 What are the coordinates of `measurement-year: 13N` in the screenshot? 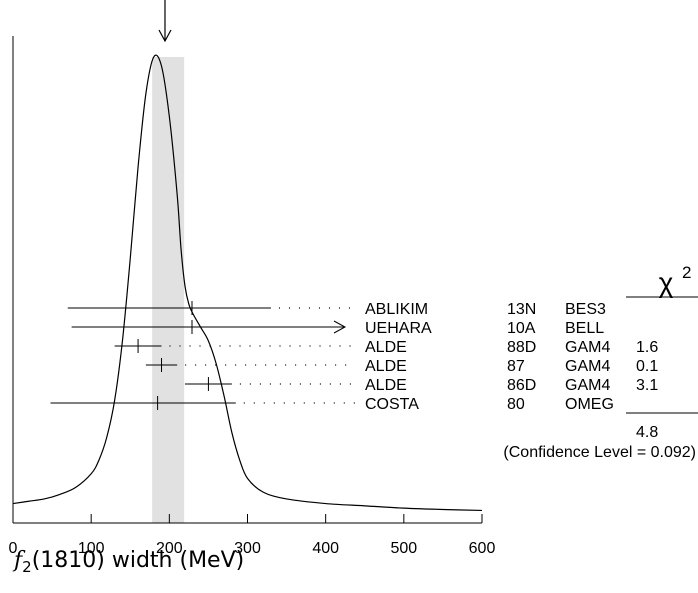 It's located at (521, 309).